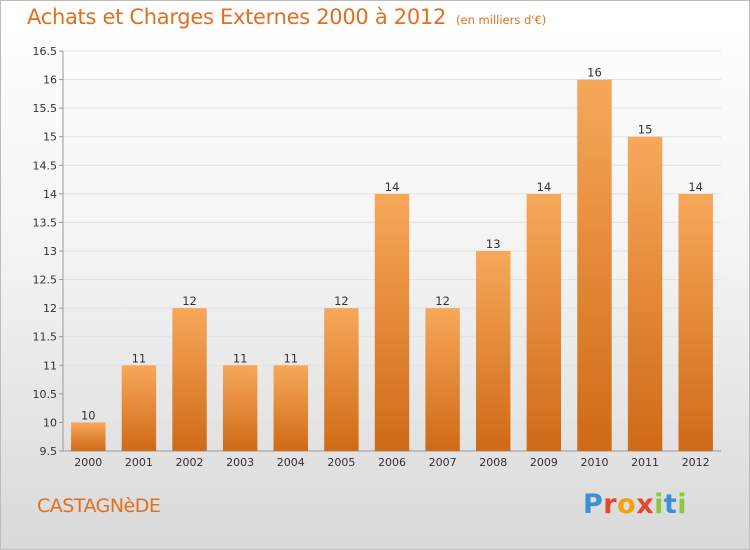  Describe the element at coordinates (341, 462) in the screenshot. I see `x-tick-label-2005: 2005` at that location.